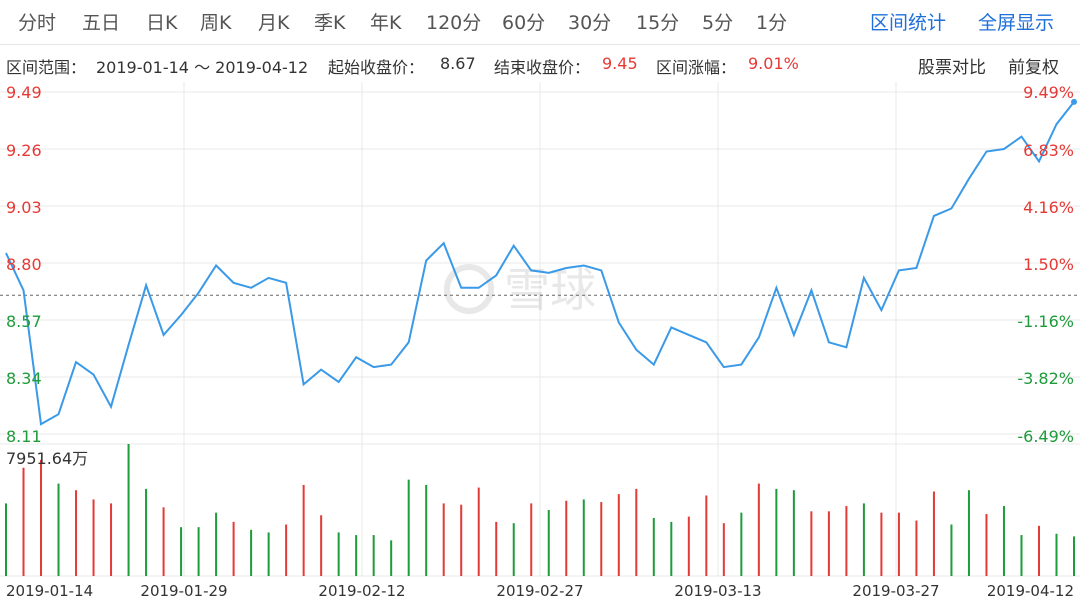  I want to click on tab-quarterly-k: 季K, so click(330, 23).